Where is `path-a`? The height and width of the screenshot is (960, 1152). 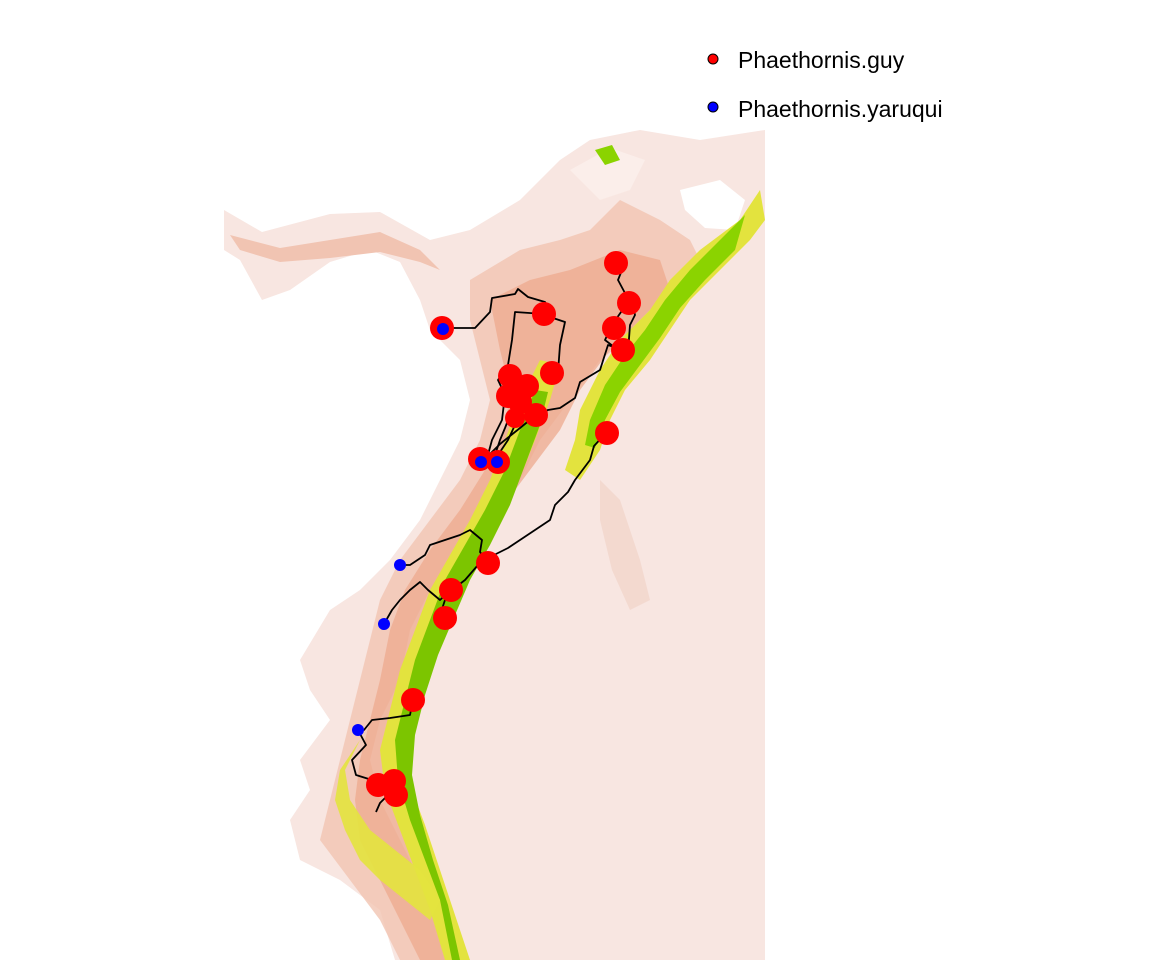
path-a is located at coordinates (504, 330).